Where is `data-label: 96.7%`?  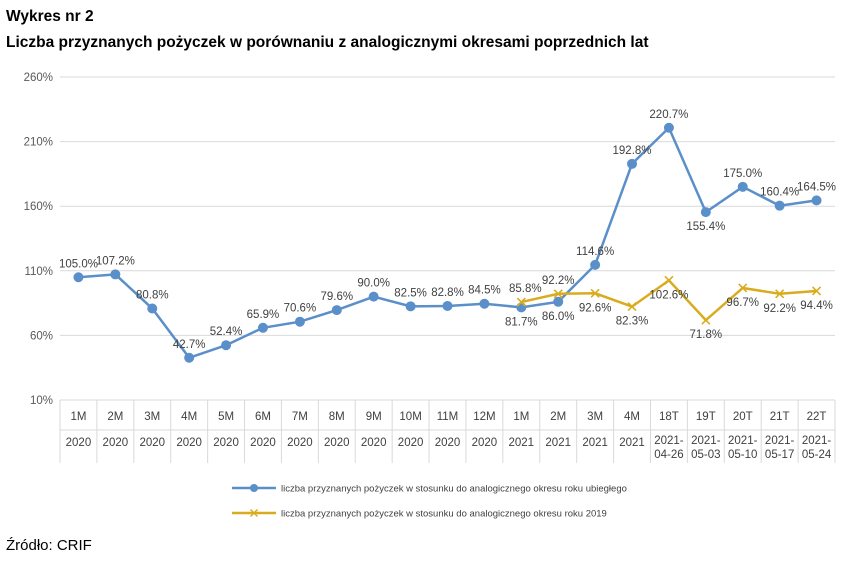
data-label: 96.7% is located at coordinates (742, 303).